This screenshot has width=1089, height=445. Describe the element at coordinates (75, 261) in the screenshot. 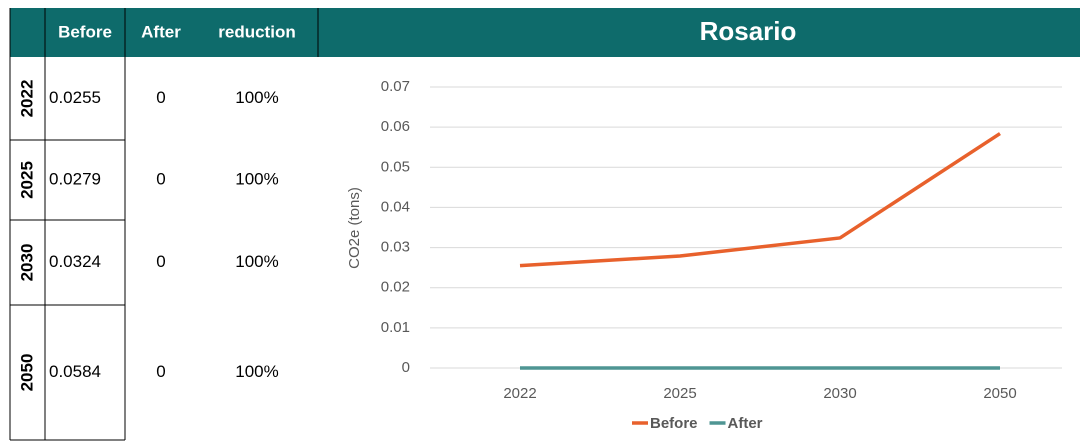

I see `table-cell: 0.0324` at that location.